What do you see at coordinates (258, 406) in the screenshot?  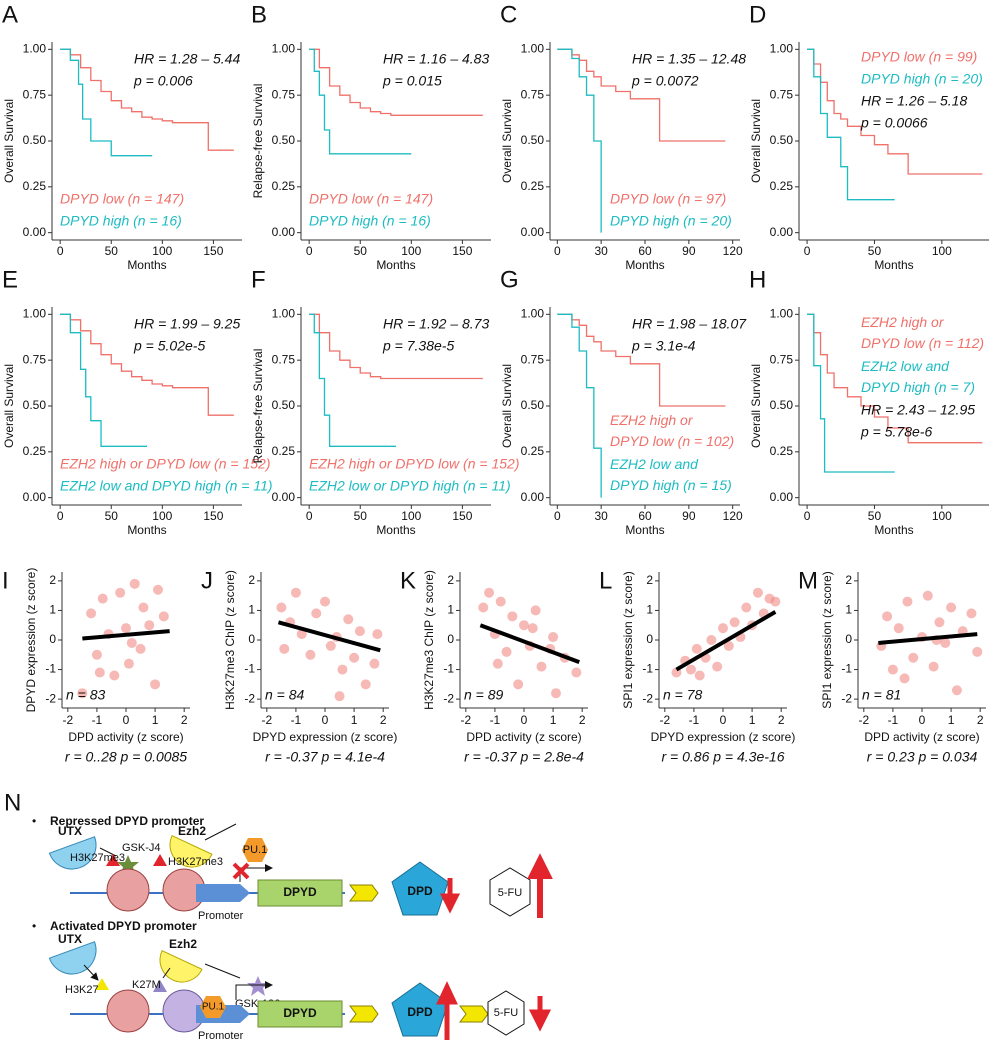 I see `y-axis-label: Relapse-free Survival` at bounding box center [258, 406].